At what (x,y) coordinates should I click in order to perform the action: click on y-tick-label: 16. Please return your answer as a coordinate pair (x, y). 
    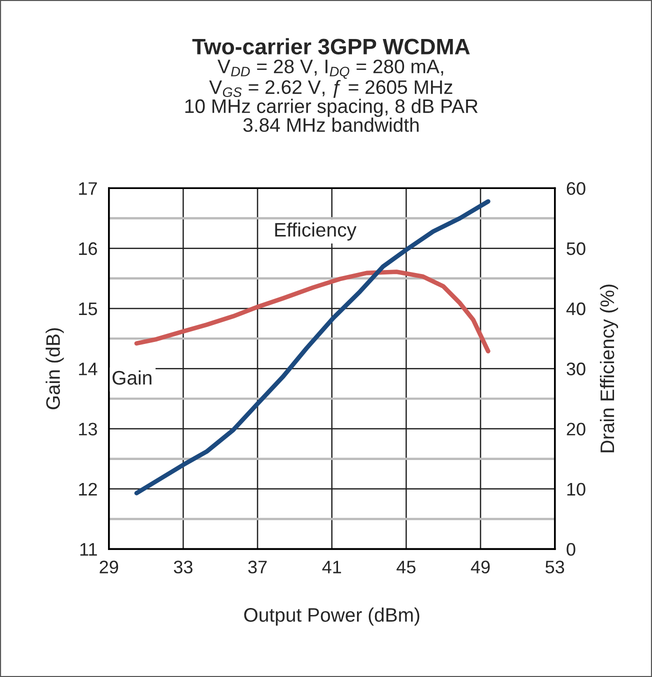
    Looking at the image, I should click on (88, 249).